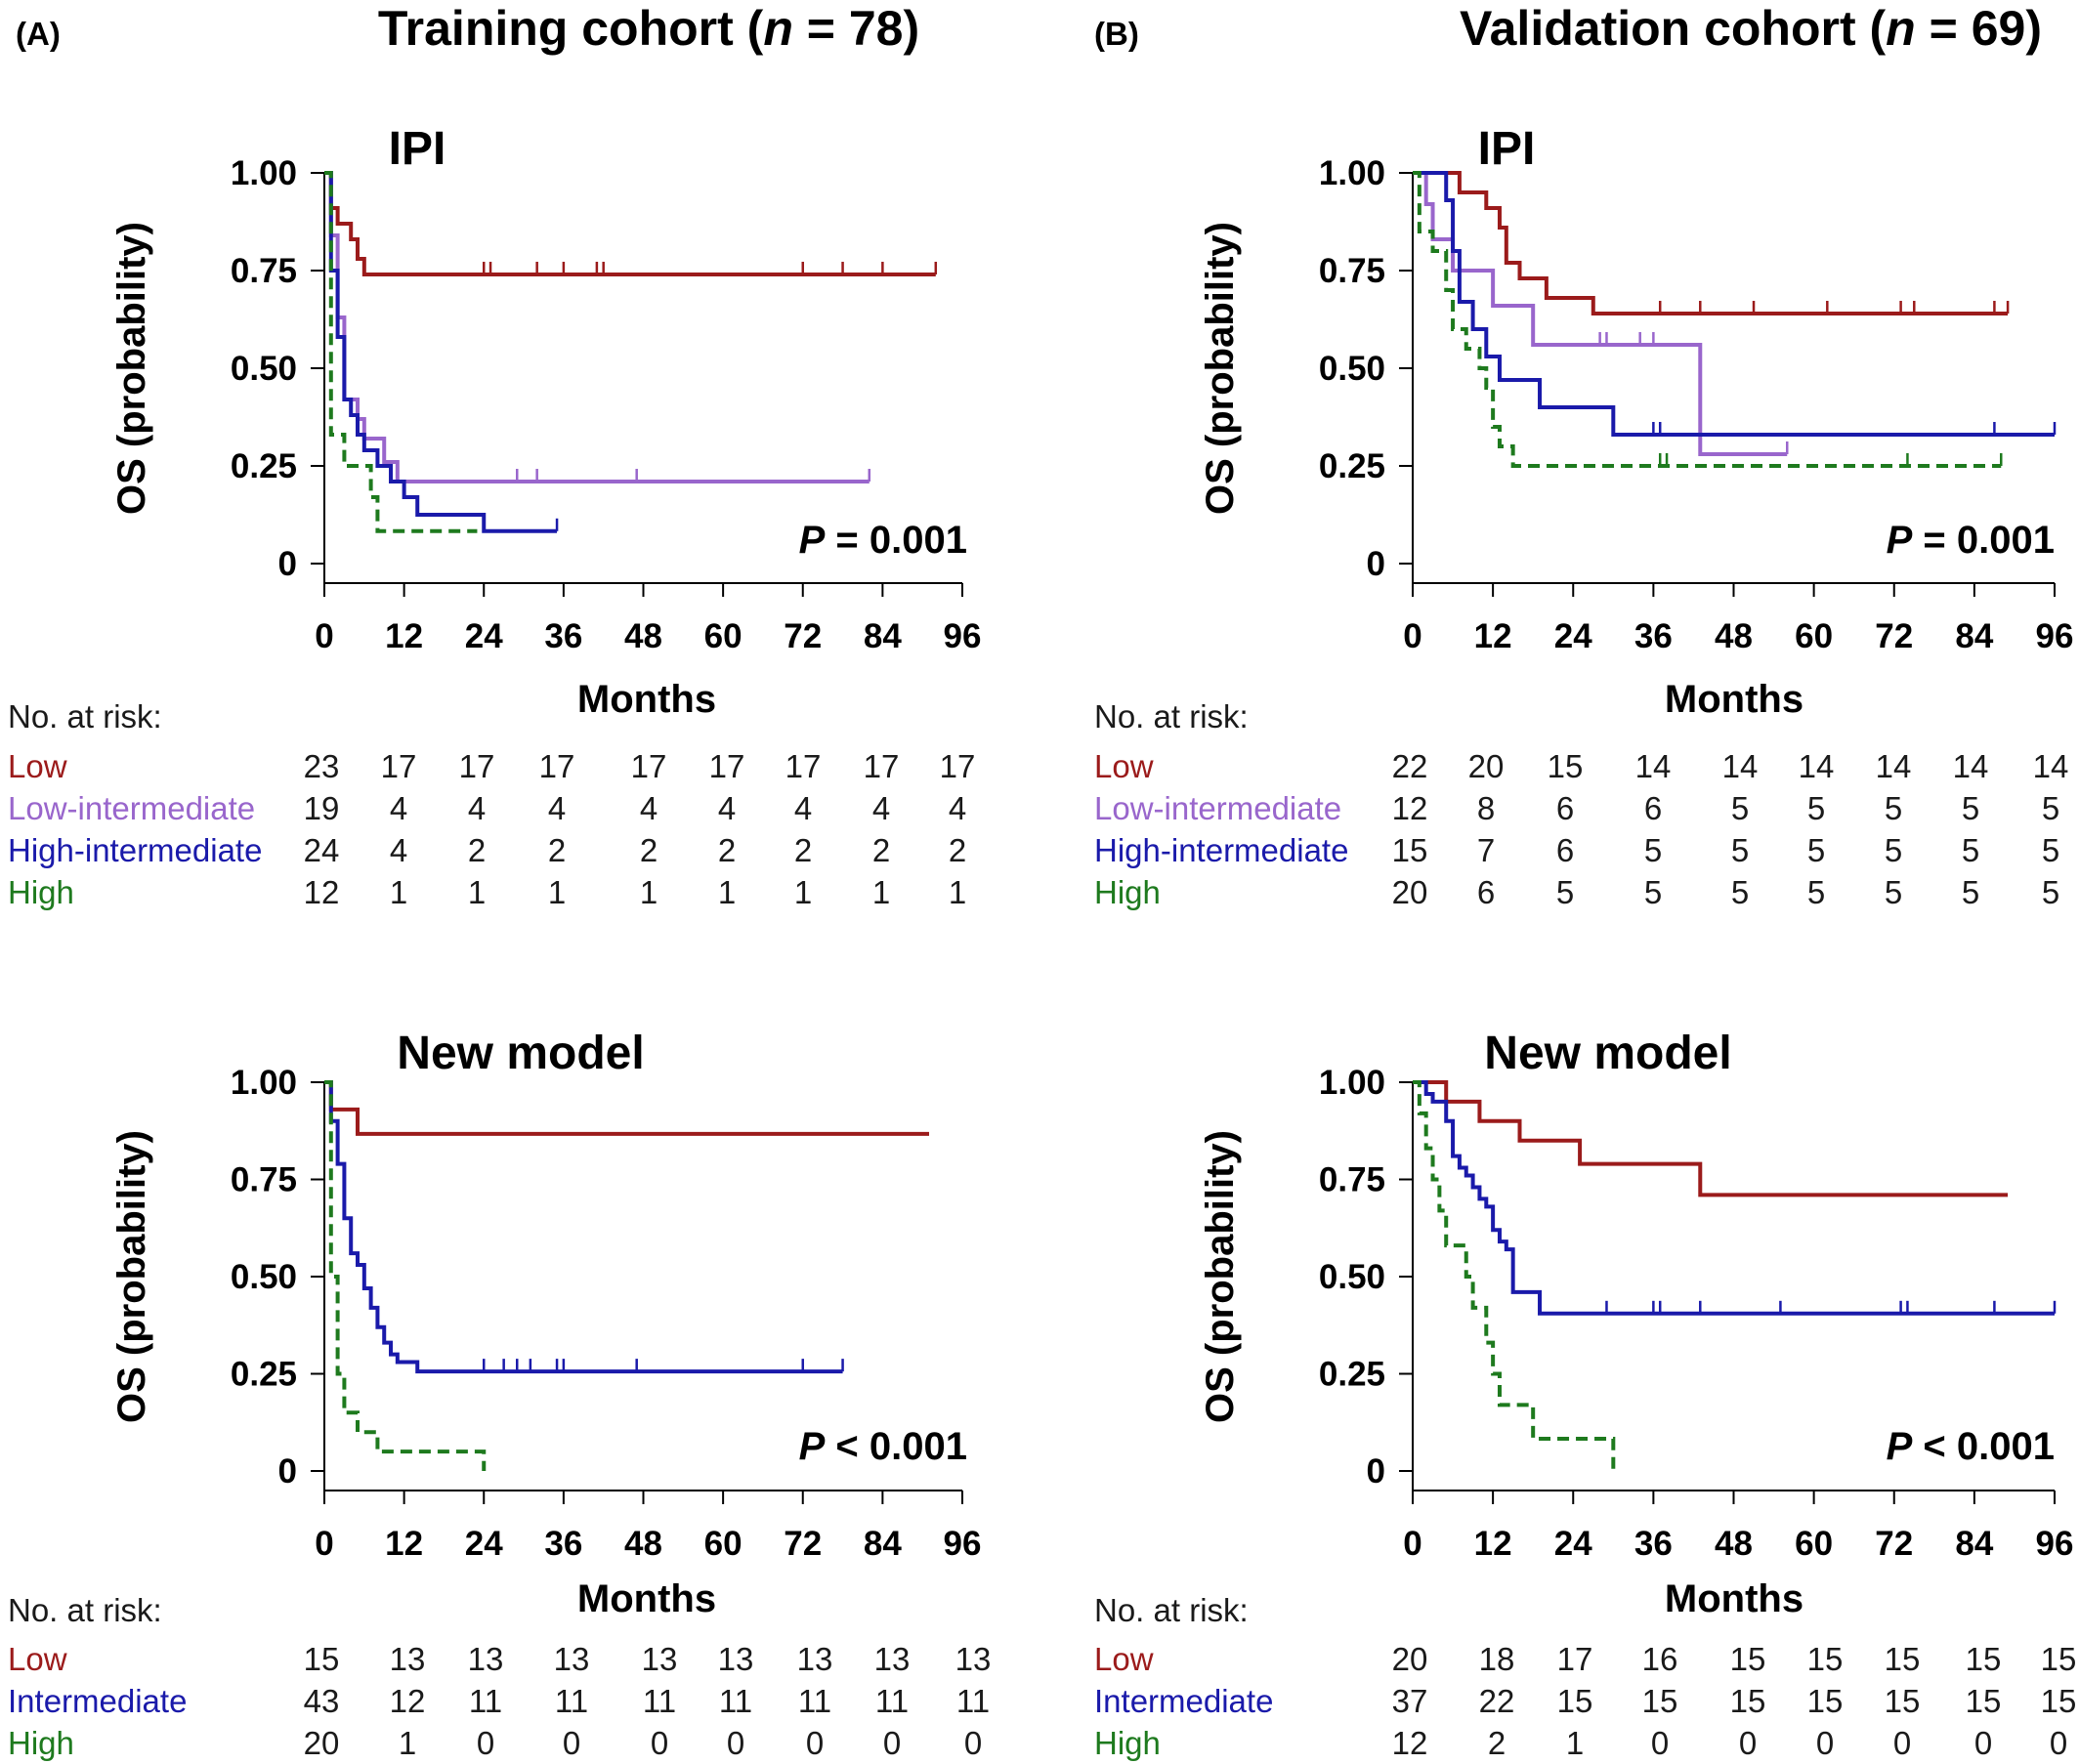 This screenshot has width=2079, height=1764. What do you see at coordinates (1711, 1138) in the screenshot?
I see `km-curve-low` at bounding box center [1711, 1138].